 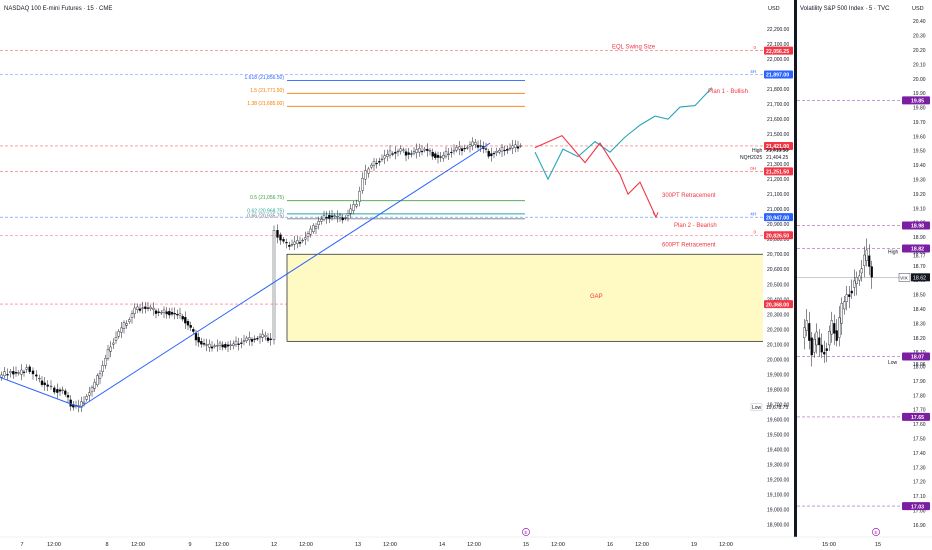 What do you see at coordinates (919, 497) in the screenshot?
I see `y-tick-label: 17.10` at bounding box center [919, 497].